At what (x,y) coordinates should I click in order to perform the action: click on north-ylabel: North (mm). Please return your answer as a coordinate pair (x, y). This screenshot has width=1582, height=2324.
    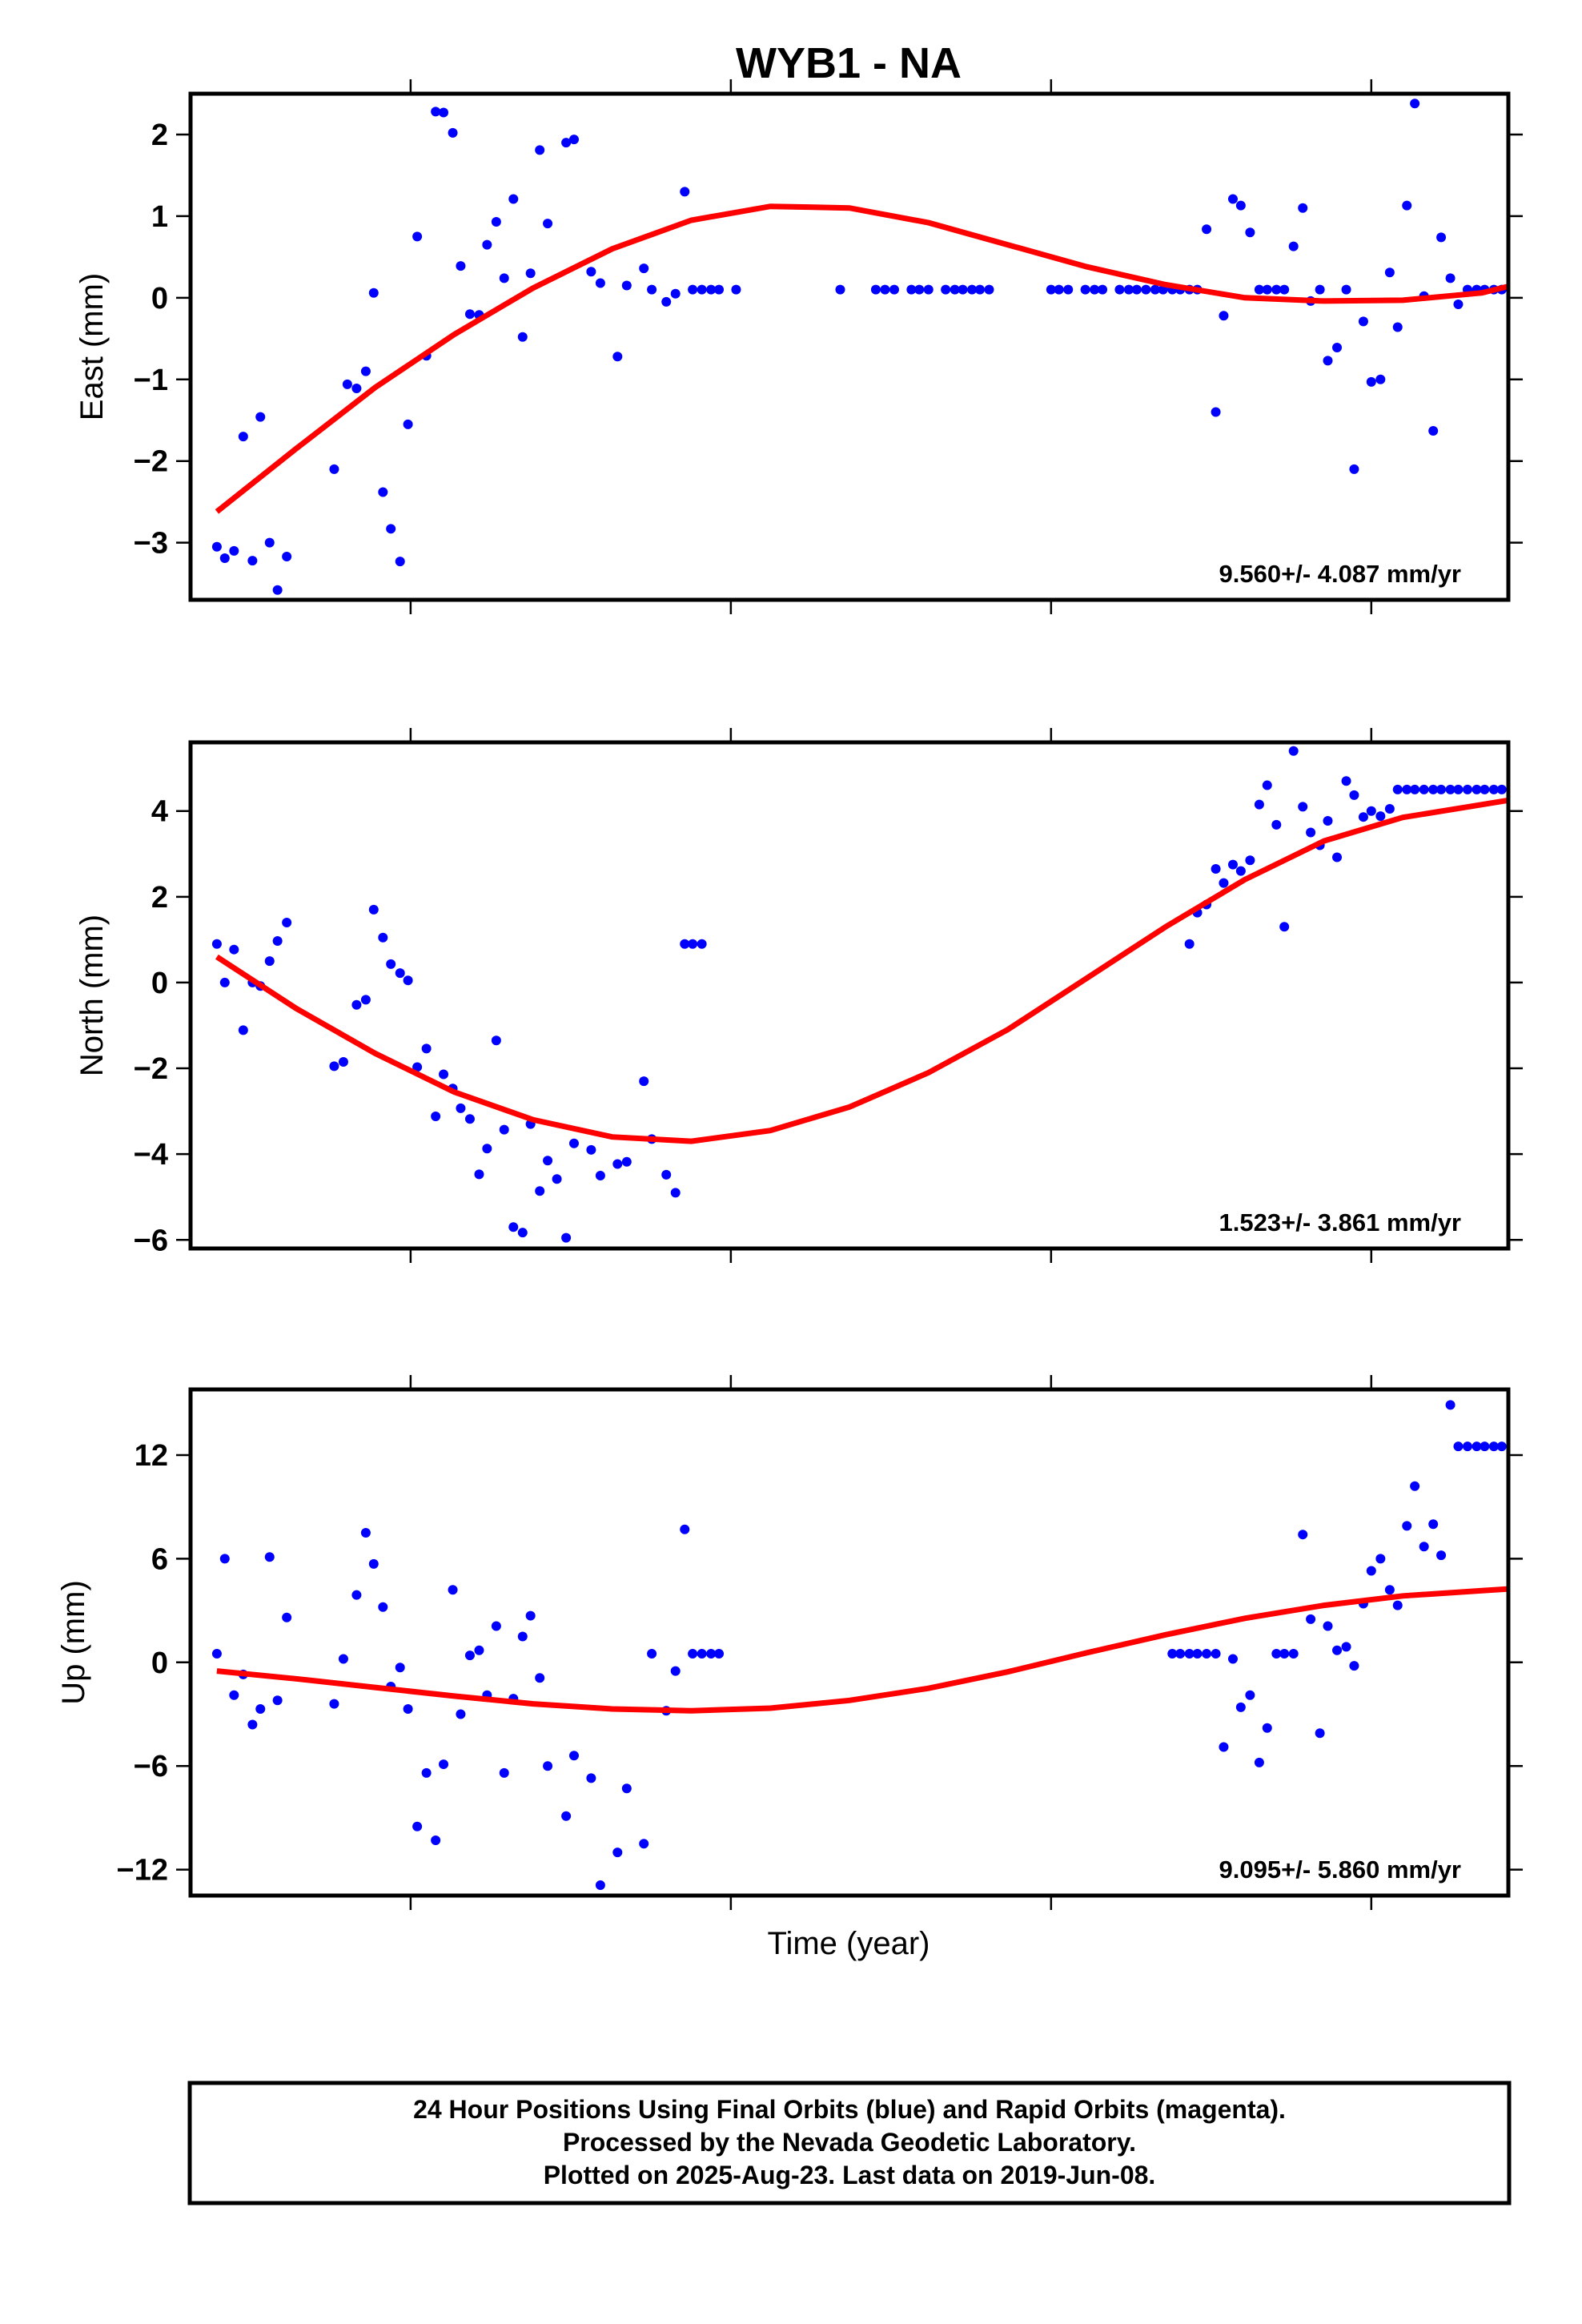
    Looking at the image, I should click on (92, 995).